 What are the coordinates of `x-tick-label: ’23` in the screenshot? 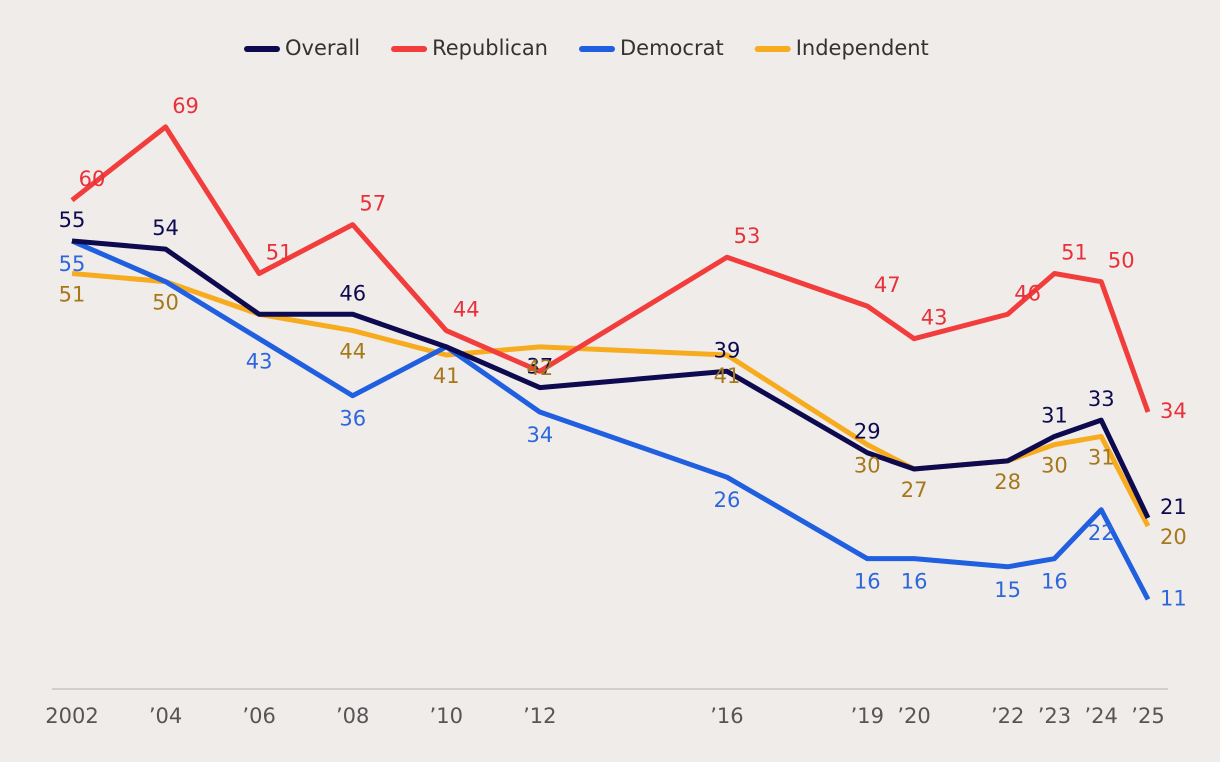 It's located at (1054, 716).